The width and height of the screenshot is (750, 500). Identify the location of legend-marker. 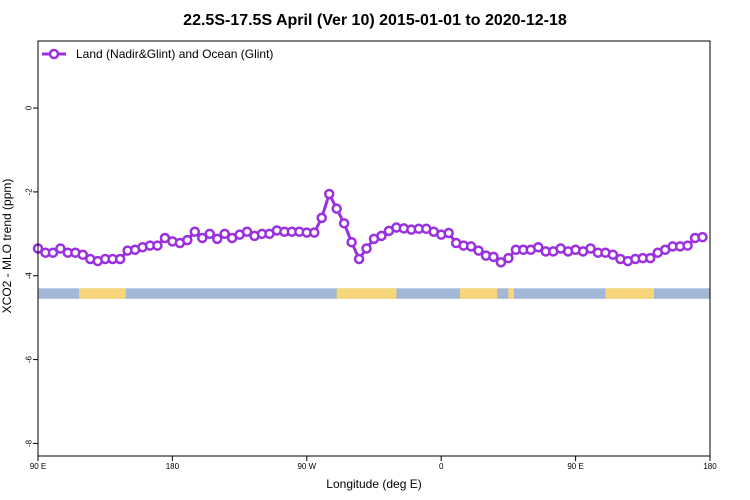
(54, 54).